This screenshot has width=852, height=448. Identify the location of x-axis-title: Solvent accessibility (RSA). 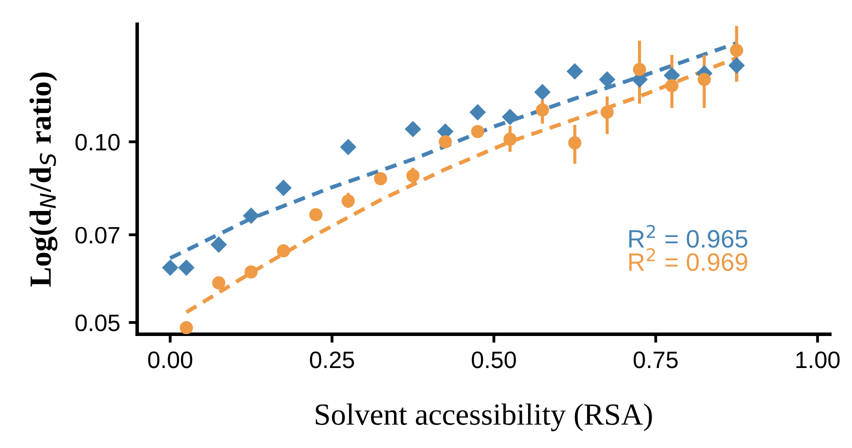
(484, 417).